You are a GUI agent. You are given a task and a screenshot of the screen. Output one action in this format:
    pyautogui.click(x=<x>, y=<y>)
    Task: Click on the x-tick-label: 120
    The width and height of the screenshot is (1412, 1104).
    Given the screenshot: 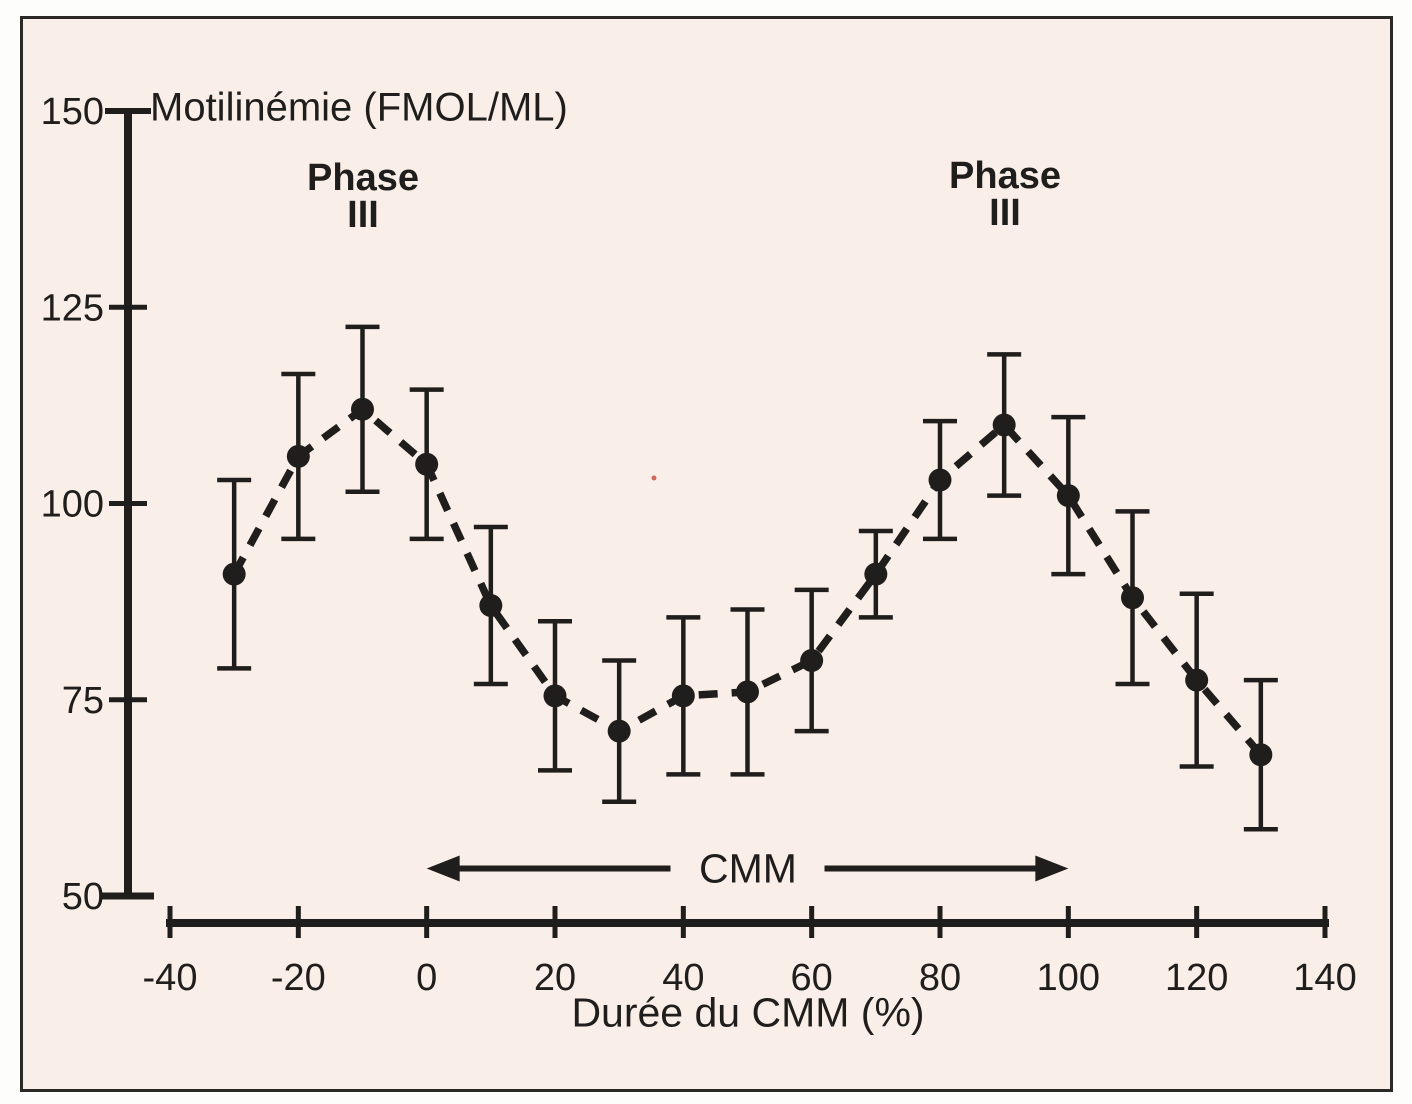 What is the action you would take?
    pyautogui.click(x=1196, y=978)
    